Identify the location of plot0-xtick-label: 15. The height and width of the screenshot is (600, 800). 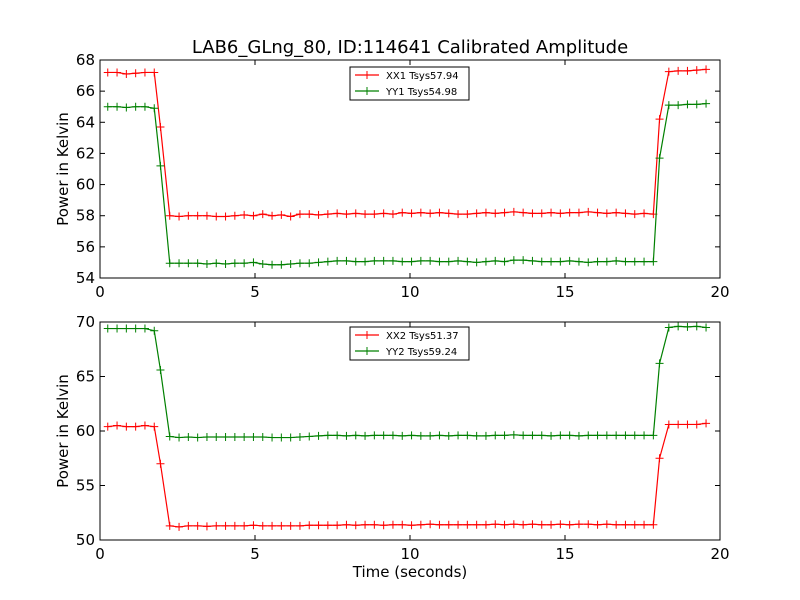
(564, 292).